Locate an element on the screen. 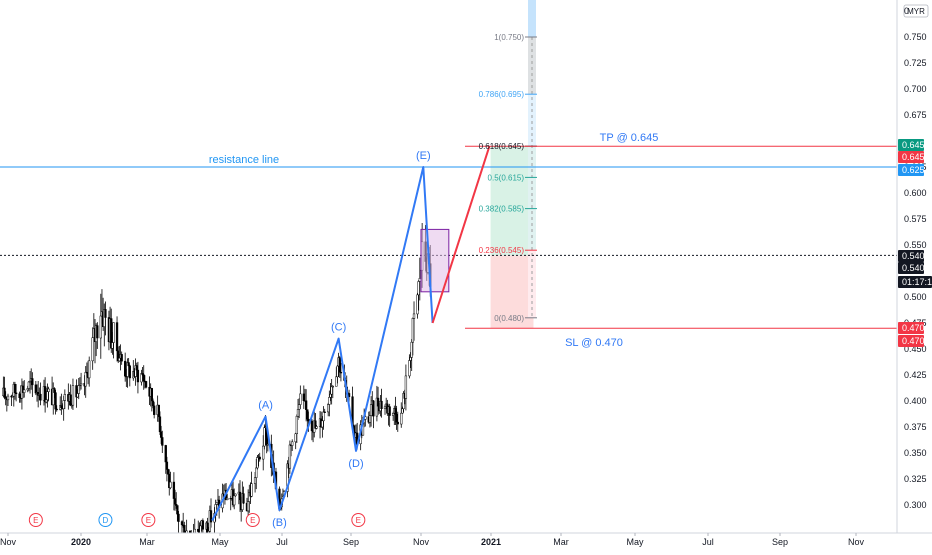 This screenshot has height=555, width=932. currency-button: MYR is located at coordinates (916, 11).